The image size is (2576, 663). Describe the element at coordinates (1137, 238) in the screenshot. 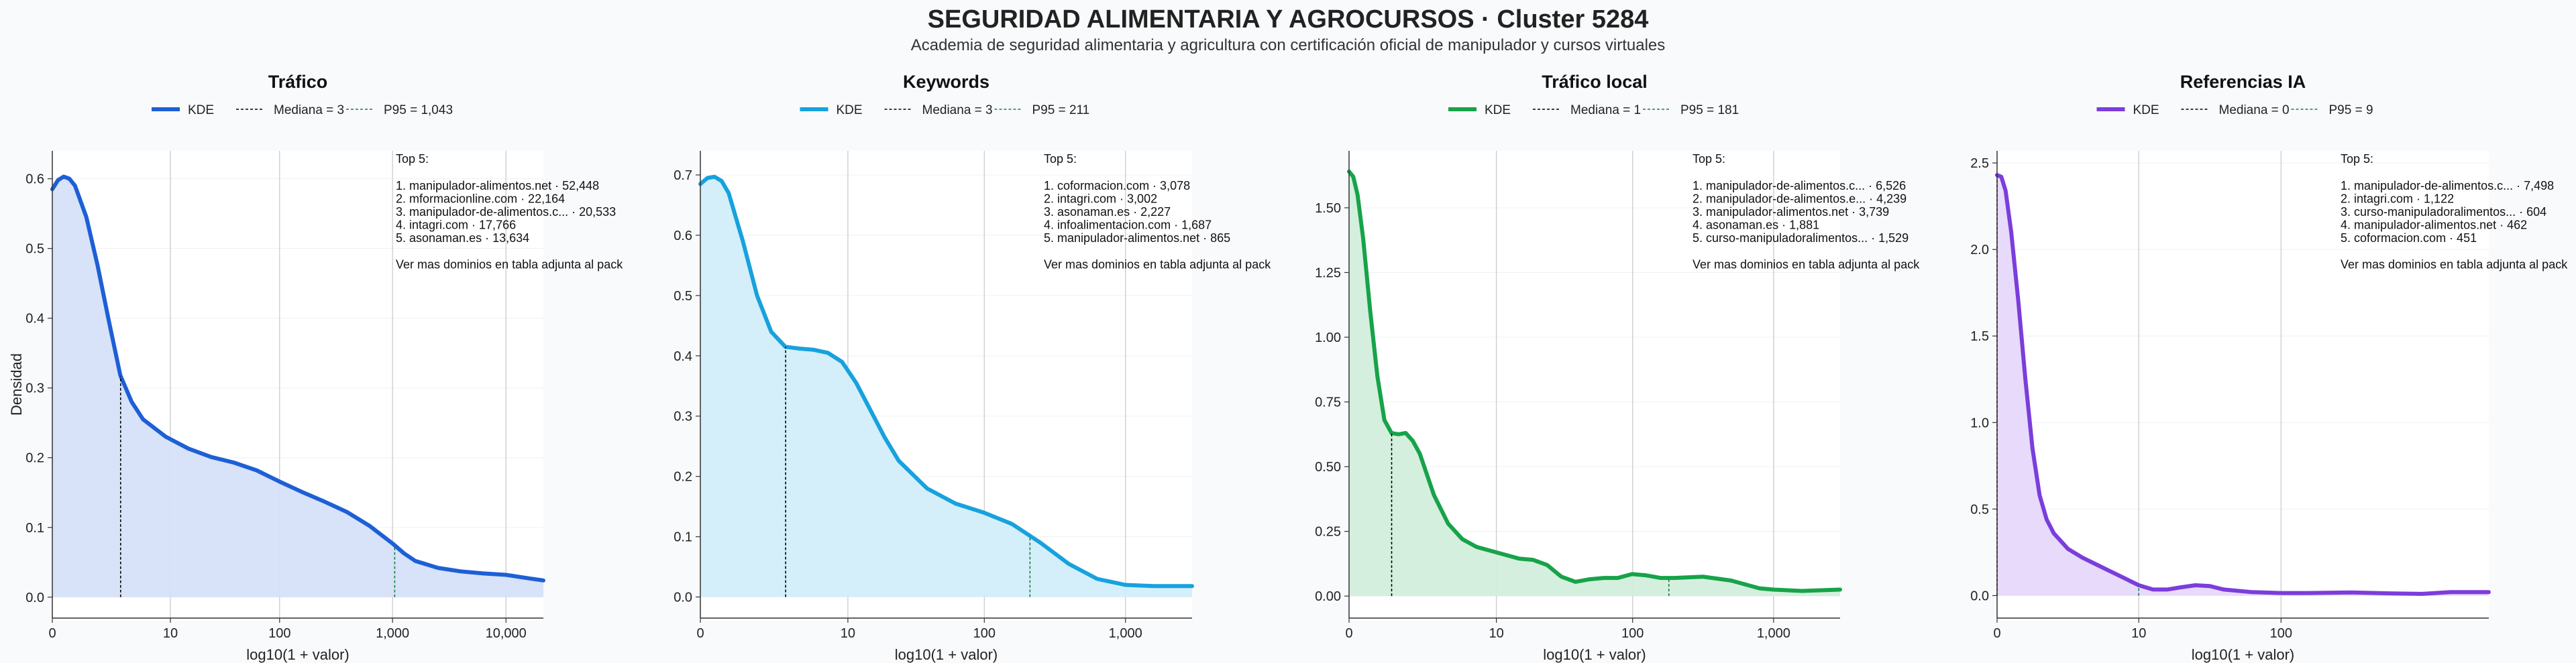

I see `top-domain-item: 5. manipulador-alimentos.net · 865` at that location.